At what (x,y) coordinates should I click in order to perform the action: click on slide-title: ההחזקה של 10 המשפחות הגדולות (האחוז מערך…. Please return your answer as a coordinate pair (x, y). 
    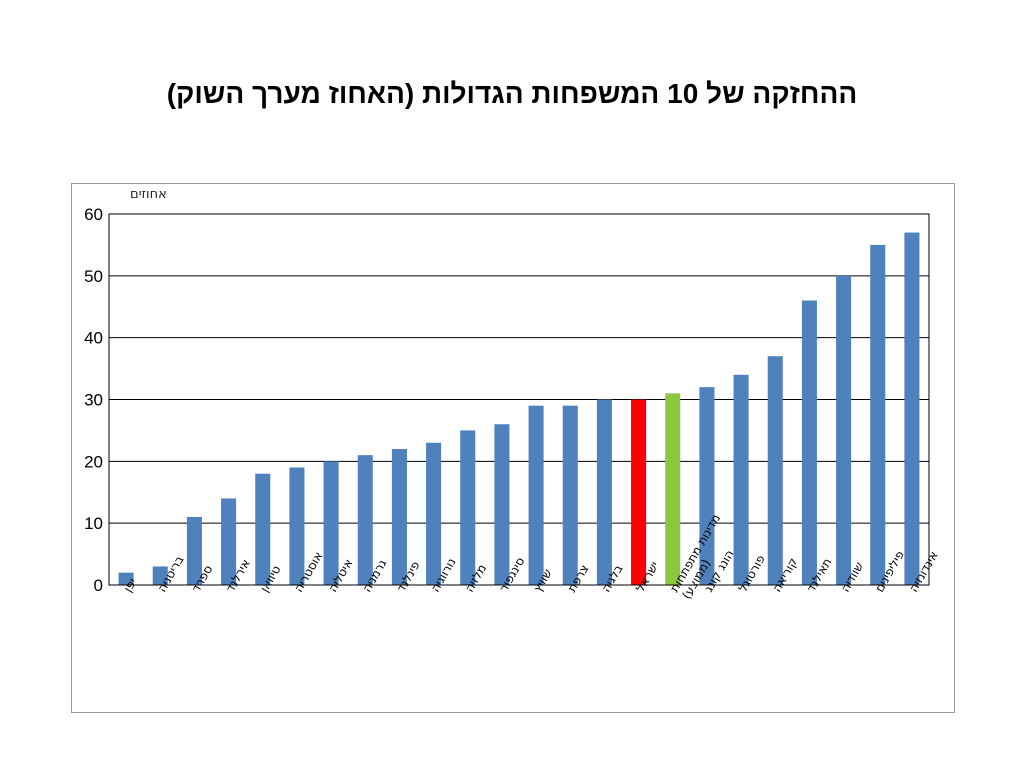
    Looking at the image, I should click on (512, 93).